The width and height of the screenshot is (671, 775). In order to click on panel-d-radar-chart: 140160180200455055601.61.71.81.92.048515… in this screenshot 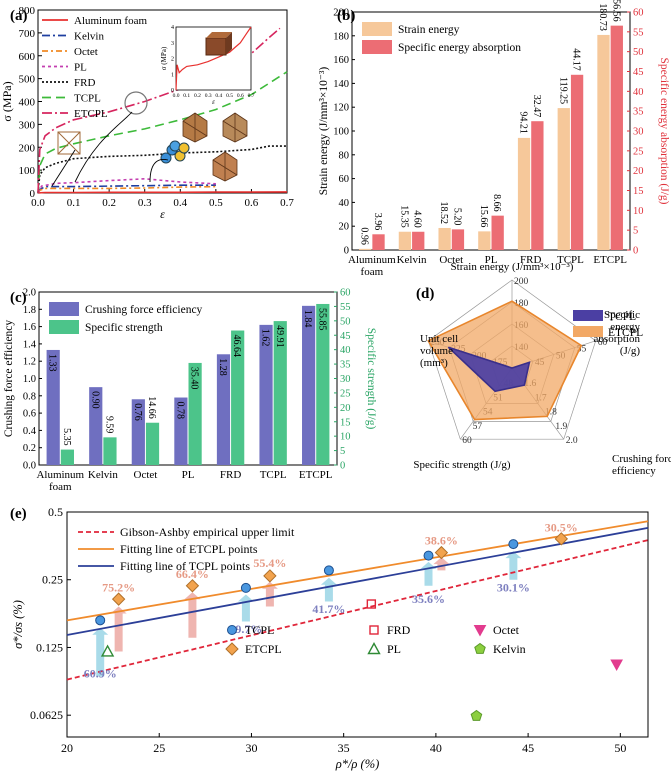, I will do `click(542, 369)`.